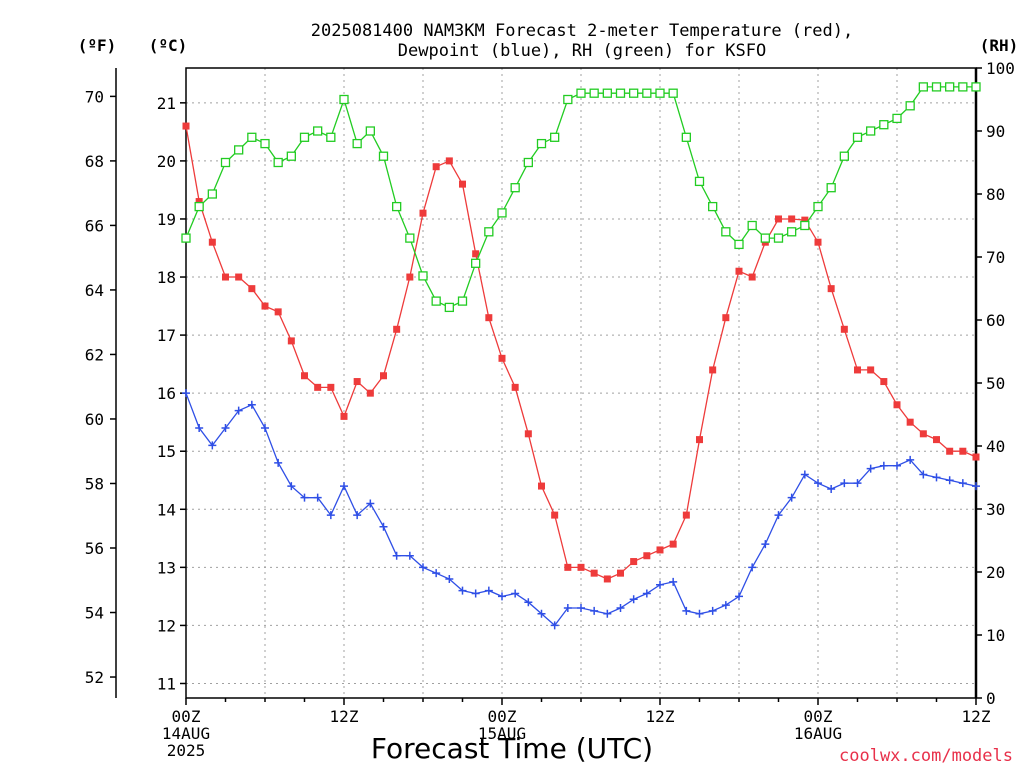 The image size is (1024, 768). Describe the element at coordinates (166, 683) in the screenshot. I see `celsius-tick-label: 11` at that location.